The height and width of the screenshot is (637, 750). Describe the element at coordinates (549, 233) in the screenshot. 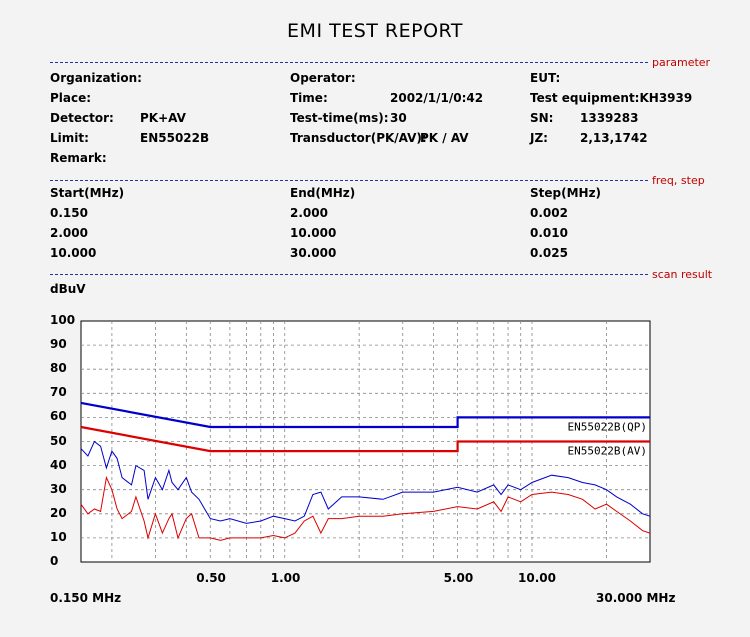

I see `step-value: 0.010` at that location.